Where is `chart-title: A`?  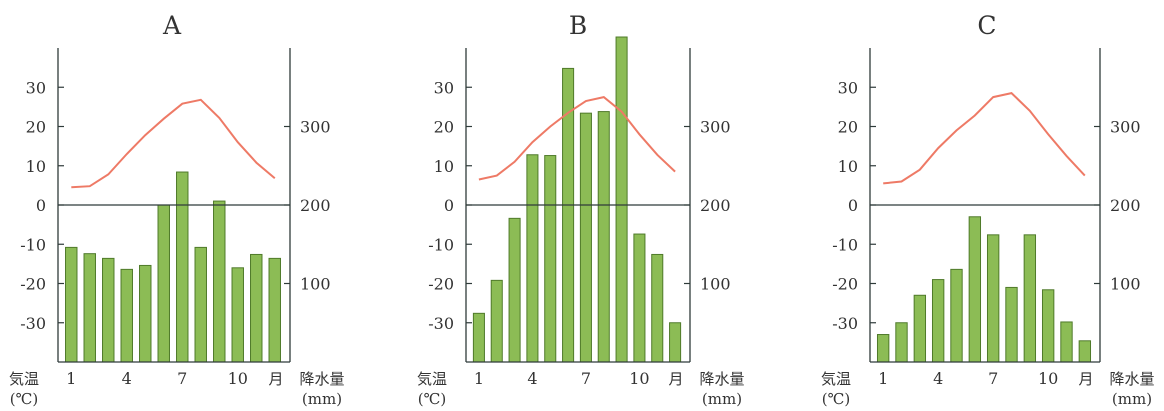 chart-title: A is located at coordinates (172, 25).